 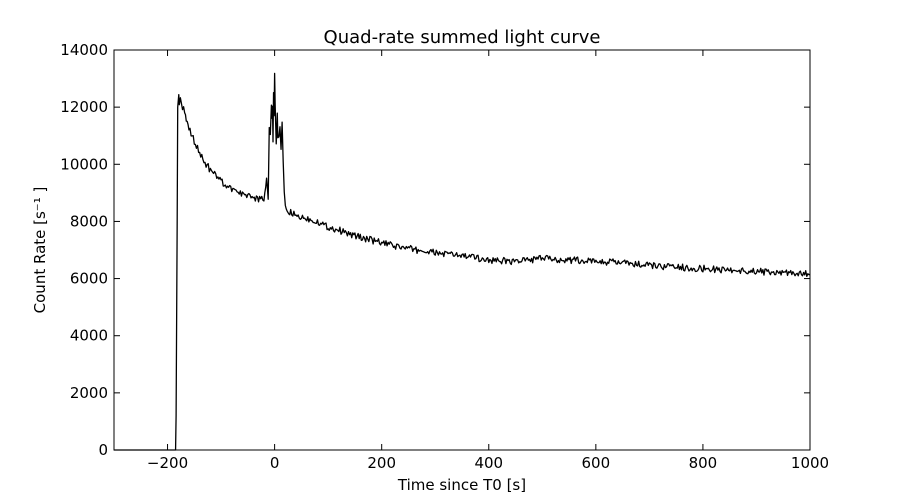 I want to click on x-tick-label: 400, so click(x=488, y=463).